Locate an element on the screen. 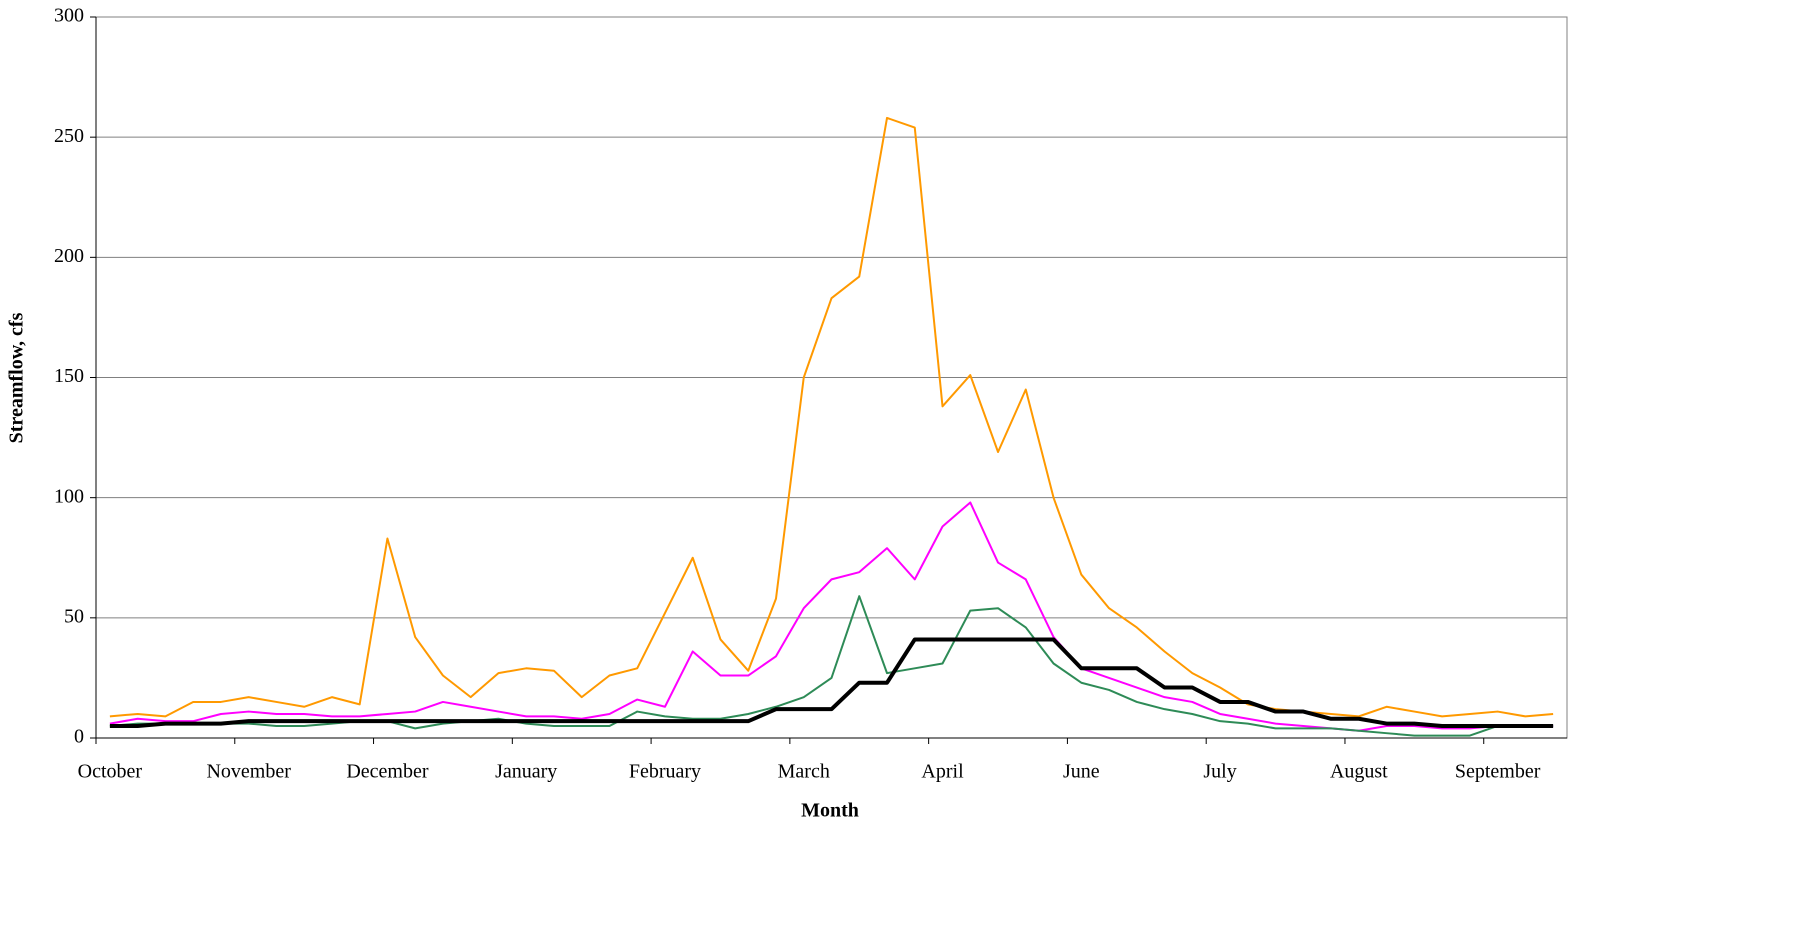 The height and width of the screenshot is (949, 1804). y-axis-title: Streamflow, cfs is located at coordinates (17, 377).